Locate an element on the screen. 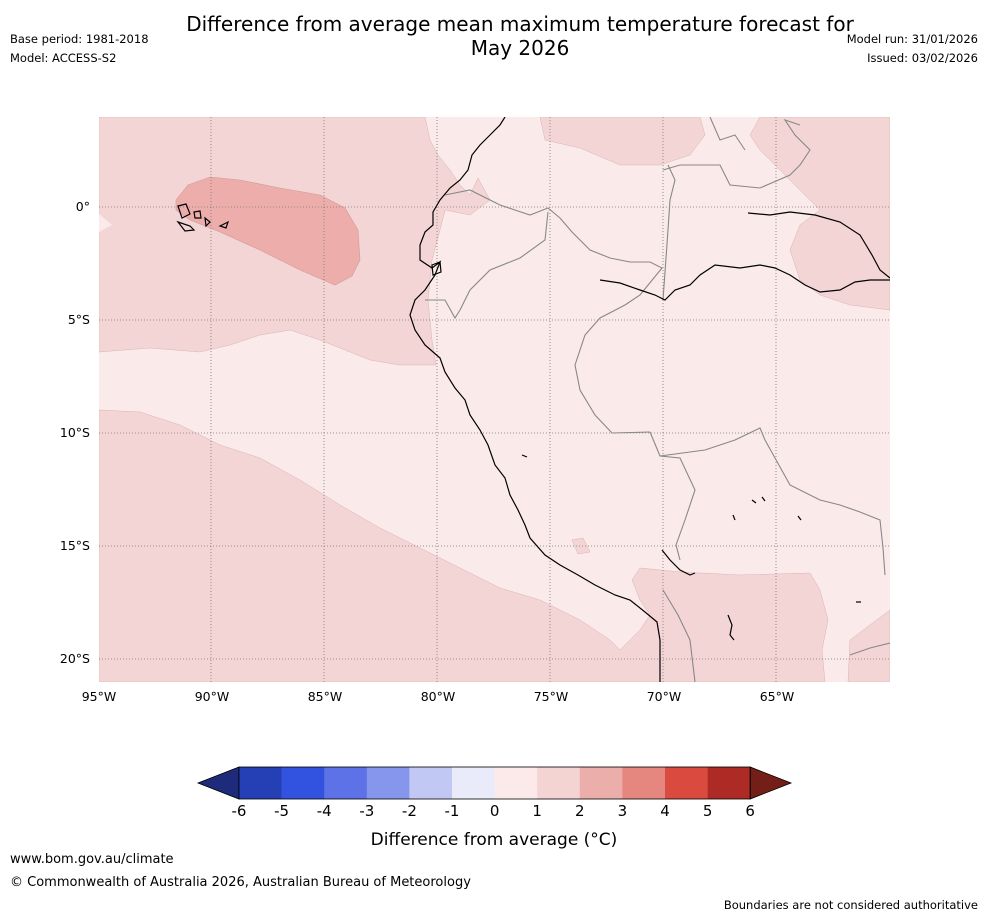 The image size is (988, 919). anomaly-1-2-northeast is located at coordinates (622, 141).